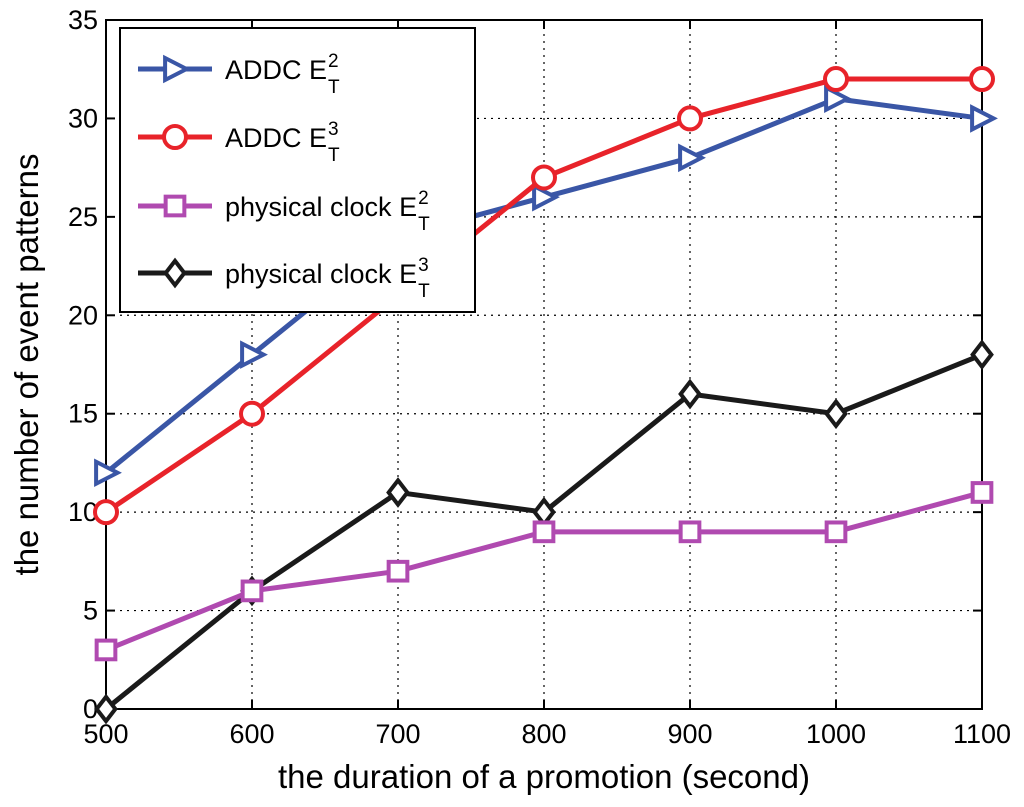  What do you see at coordinates (297, 170) in the screenshot?
I see `legend-box` at bounding box center [297, 170].